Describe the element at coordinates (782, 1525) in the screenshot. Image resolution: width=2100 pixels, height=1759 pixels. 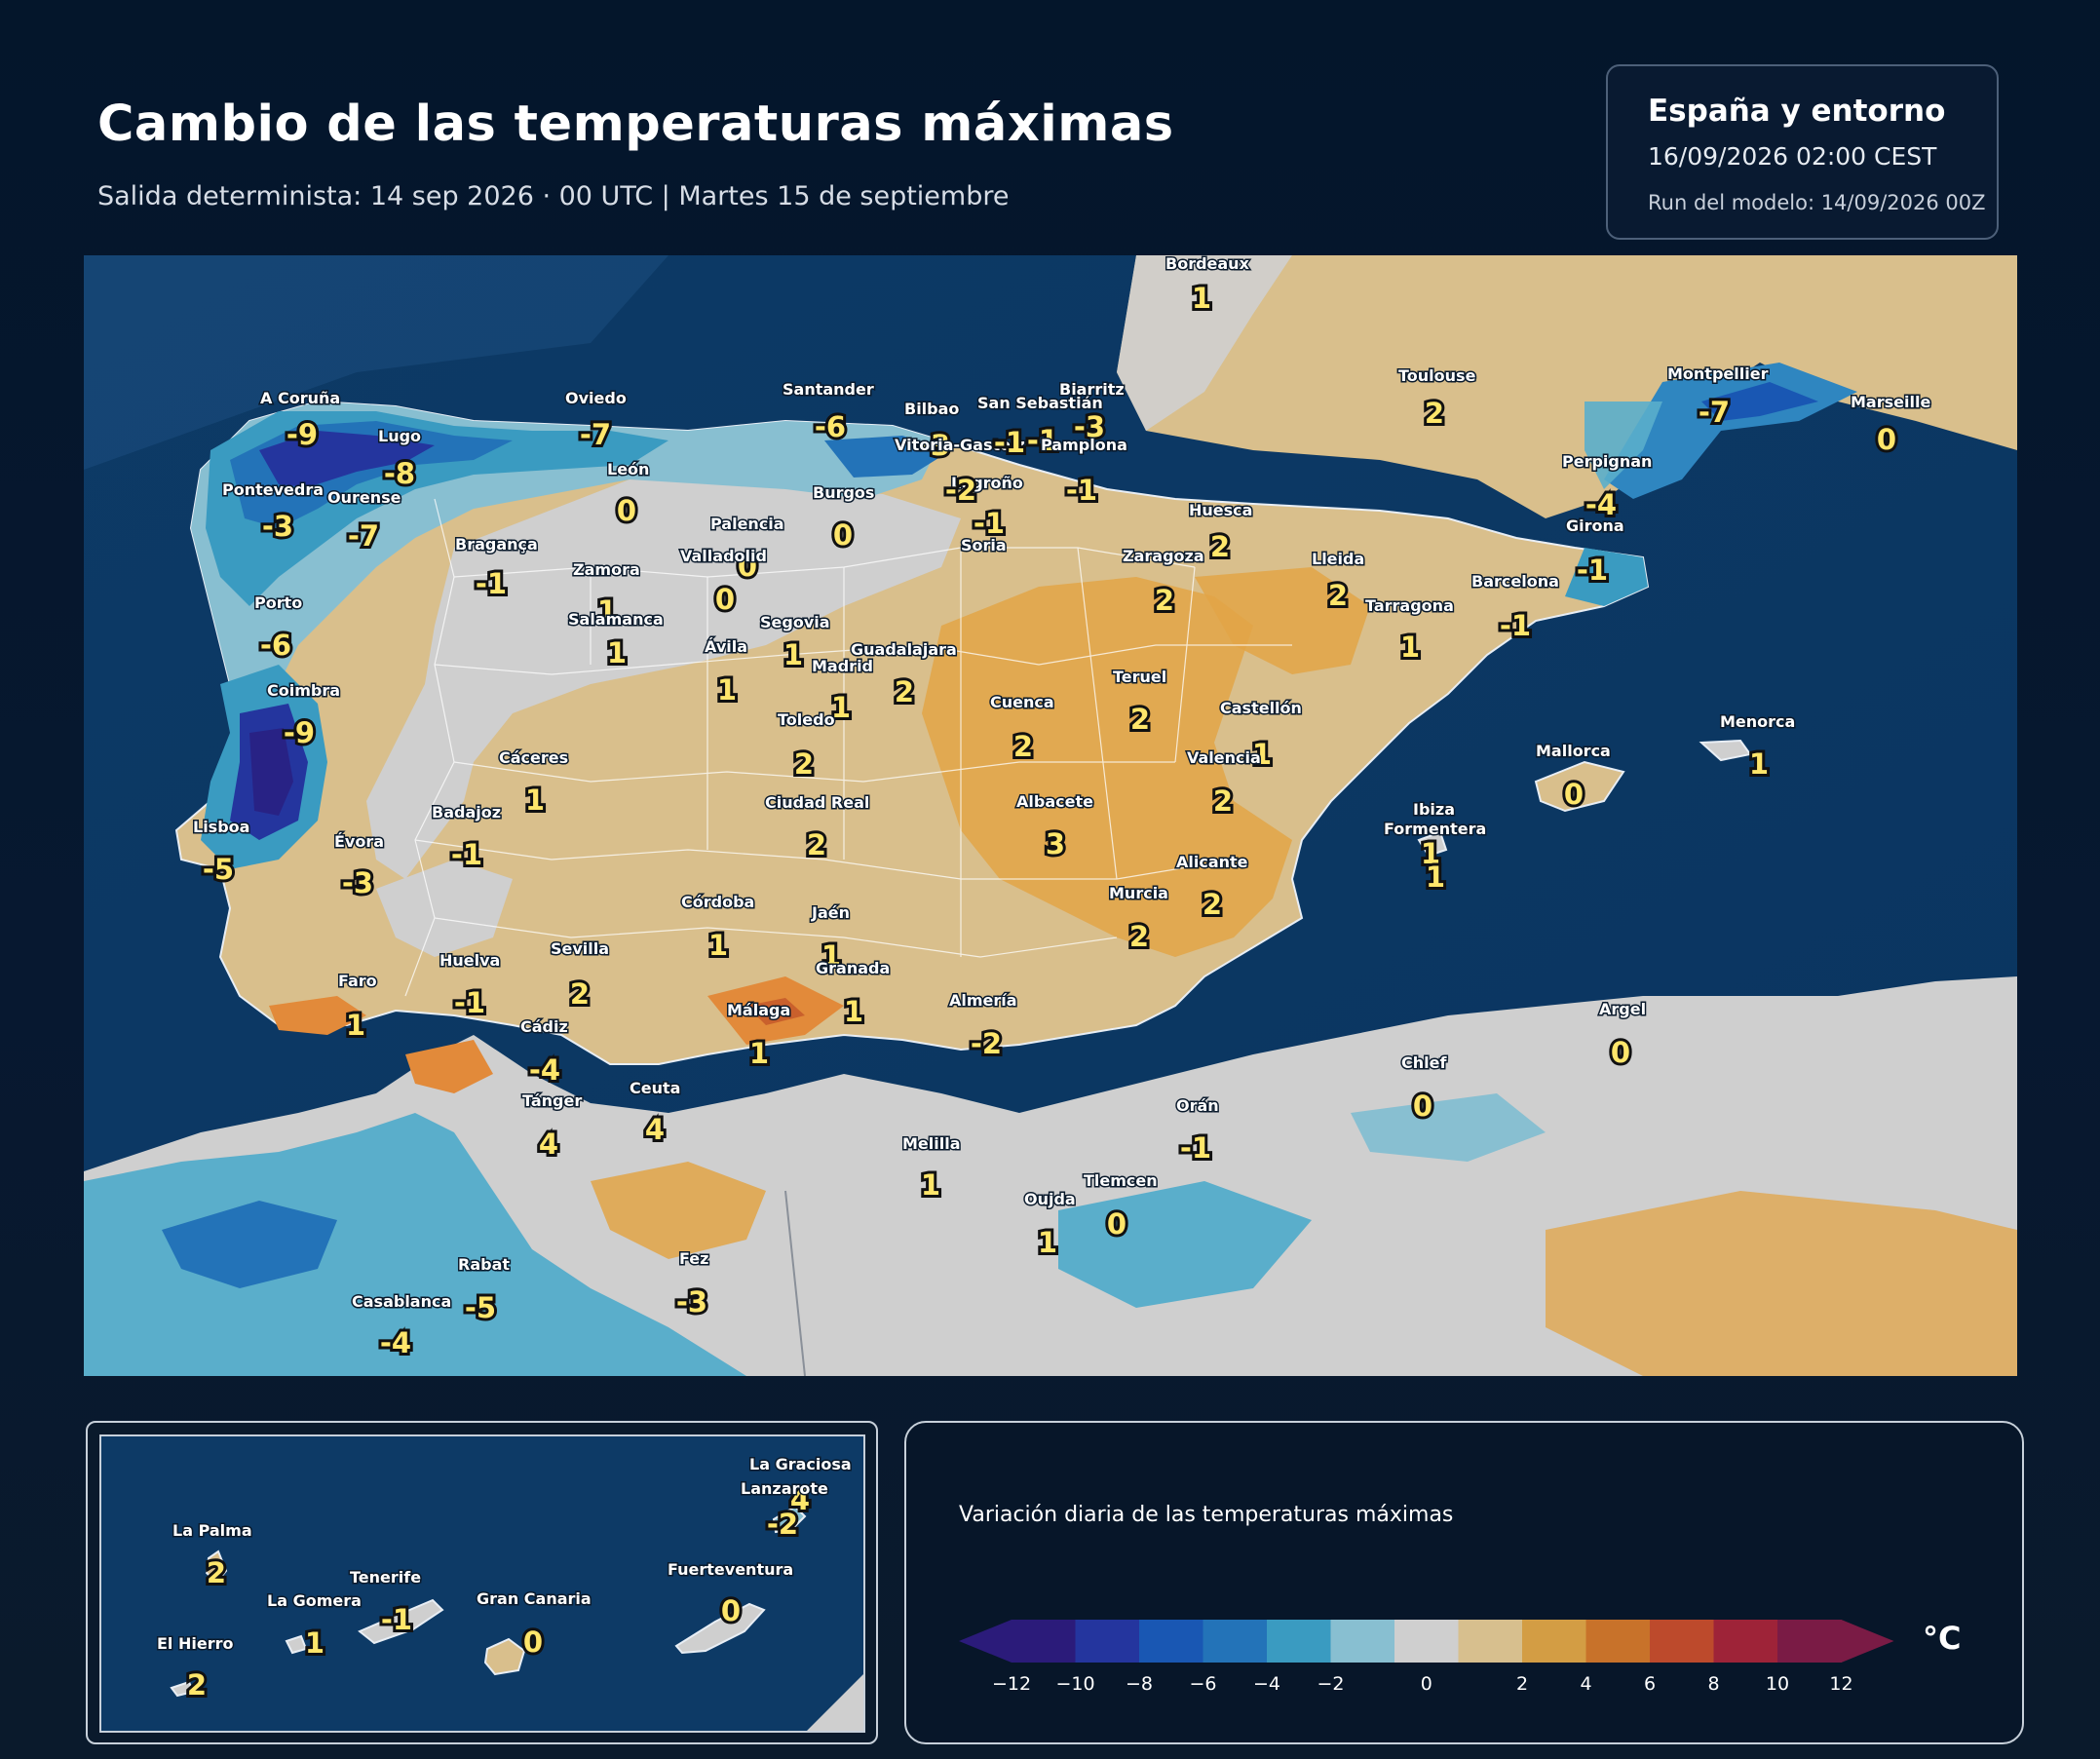
I see `value-lanzarote: -2` at that location.